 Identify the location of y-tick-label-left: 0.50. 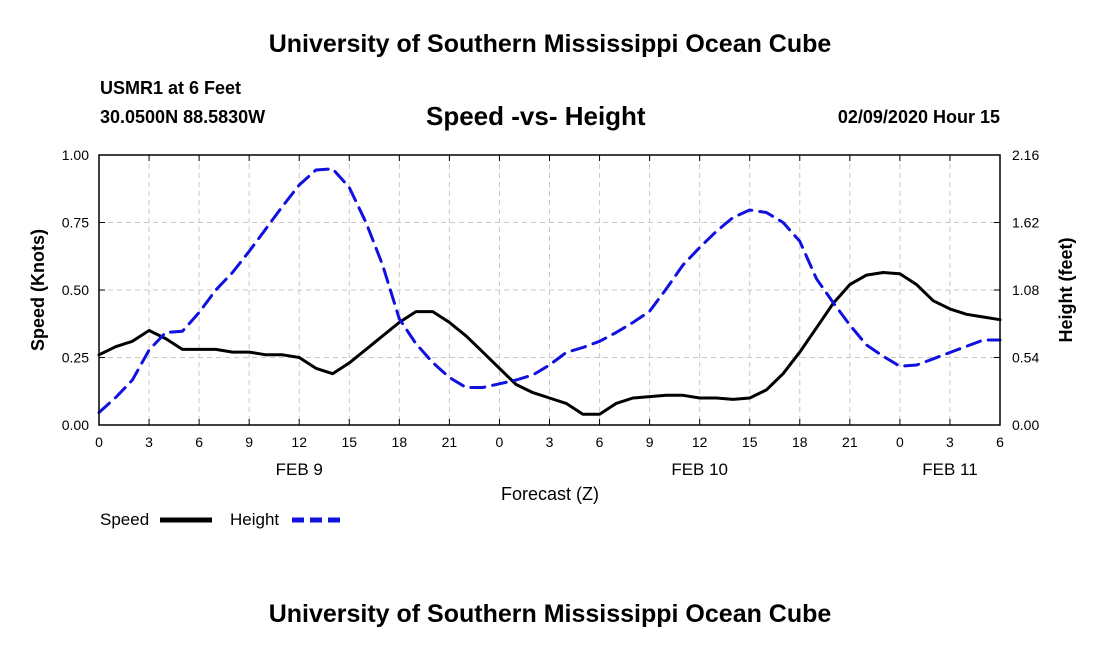
(75, 290).